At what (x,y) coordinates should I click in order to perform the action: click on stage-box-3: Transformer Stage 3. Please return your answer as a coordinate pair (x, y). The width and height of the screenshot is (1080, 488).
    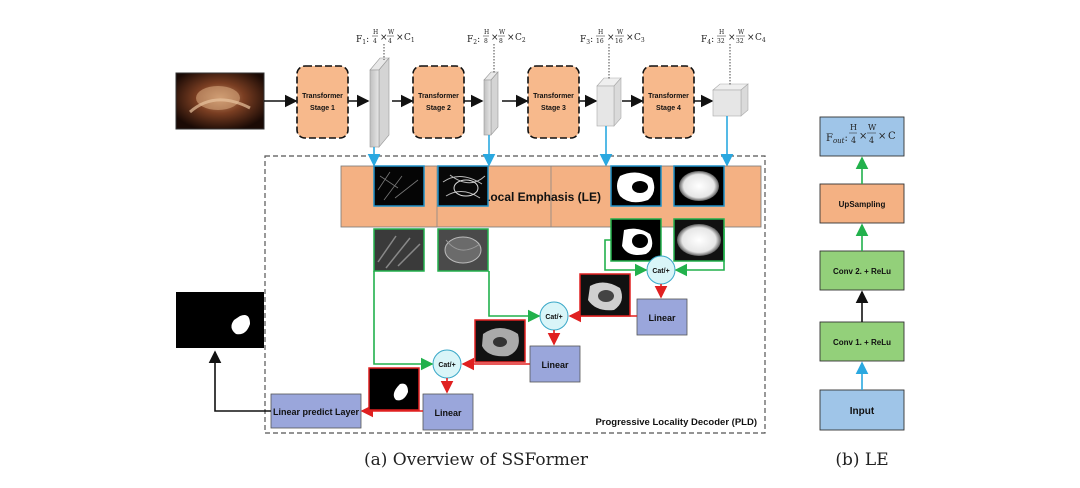
    Looking at the image, I should click on (553, 102).